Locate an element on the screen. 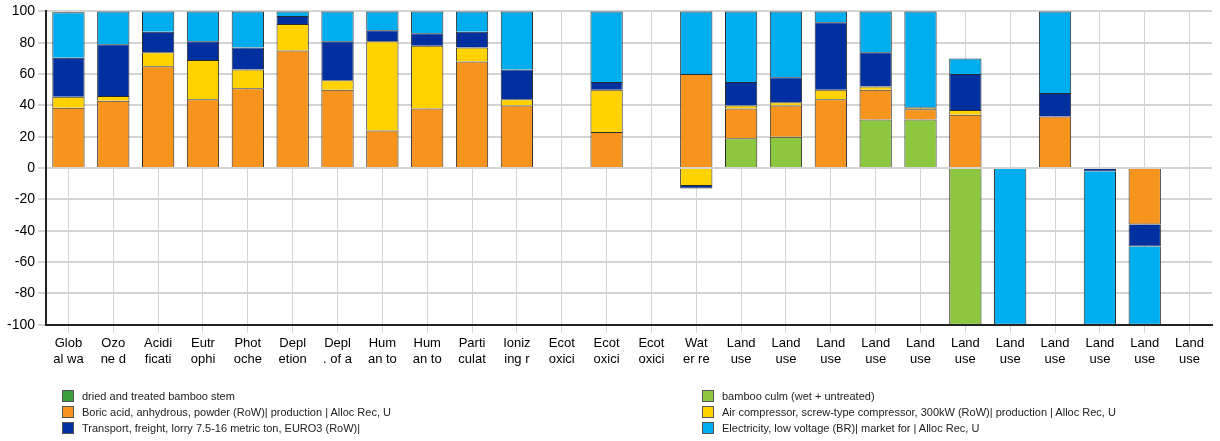 This screenshot has width=1220, height=441. y-tick-label: 0 is located at coordinates (31, 166).